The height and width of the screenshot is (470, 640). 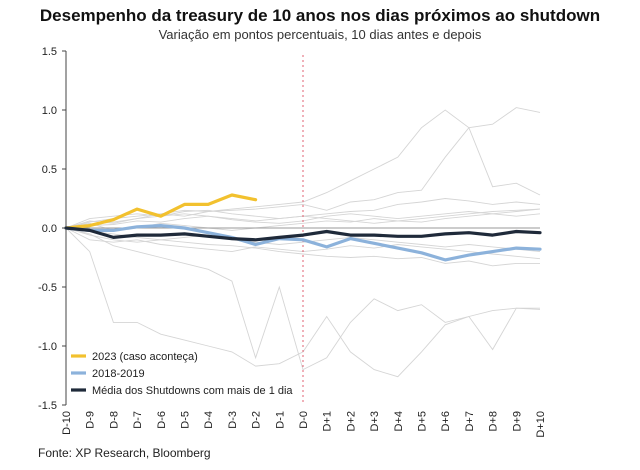 I want to click on x-tick-label: D+1, so click(x=328, y=421).